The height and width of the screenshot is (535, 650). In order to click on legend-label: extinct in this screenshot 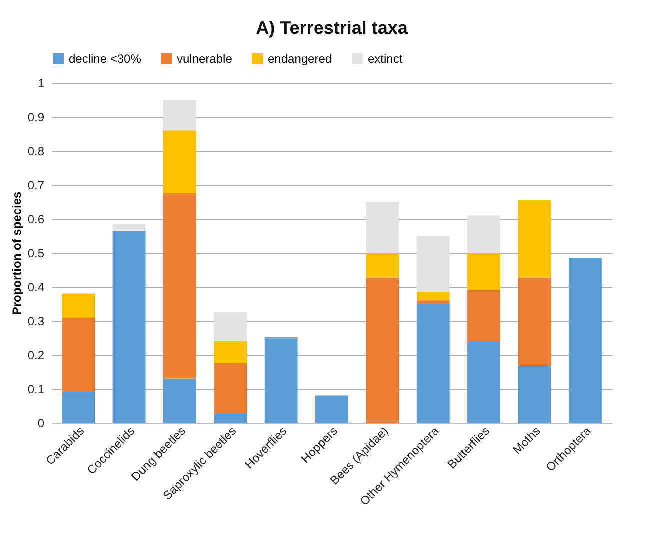, I will do `click(386, 59)`.